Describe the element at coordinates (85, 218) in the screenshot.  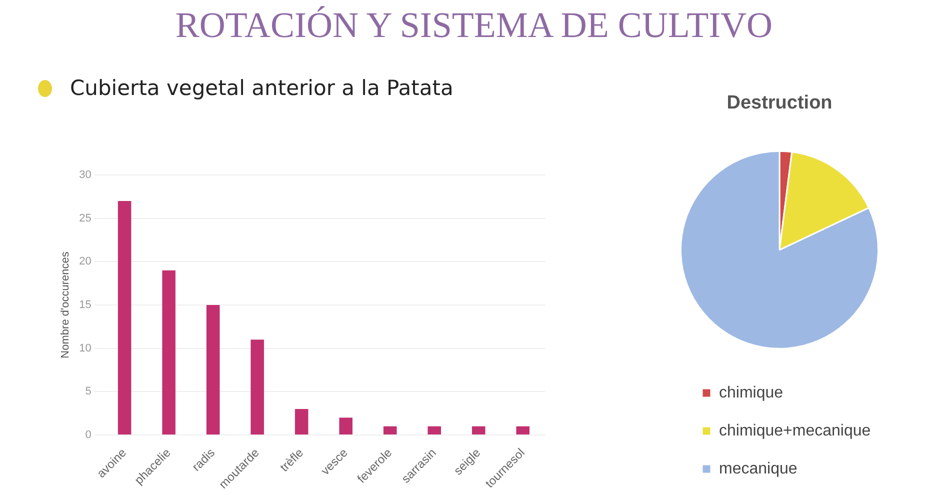
I see `y-tick-label: 25` at that location.